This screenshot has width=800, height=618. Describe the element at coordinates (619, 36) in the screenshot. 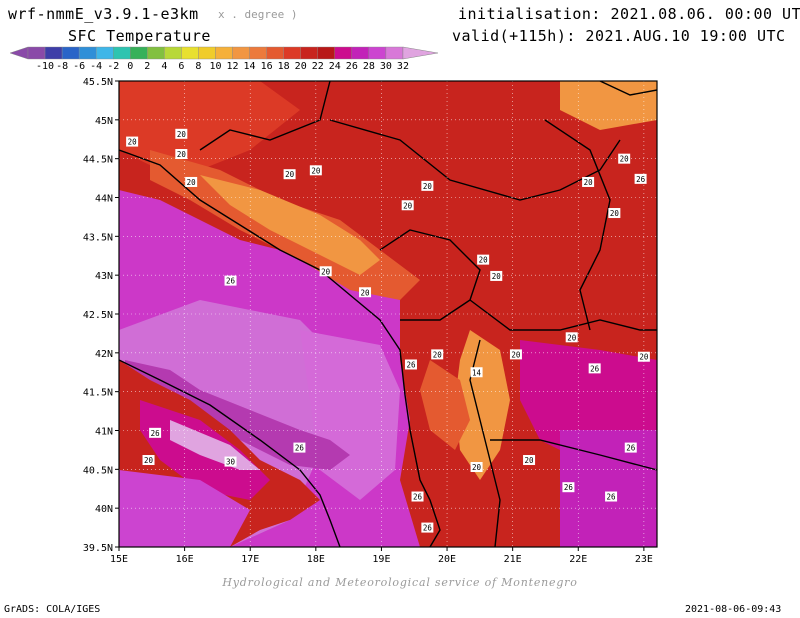

I see `valid-time: valid(+115h): 2021.AUG.10 19:00 UTC` at that location.